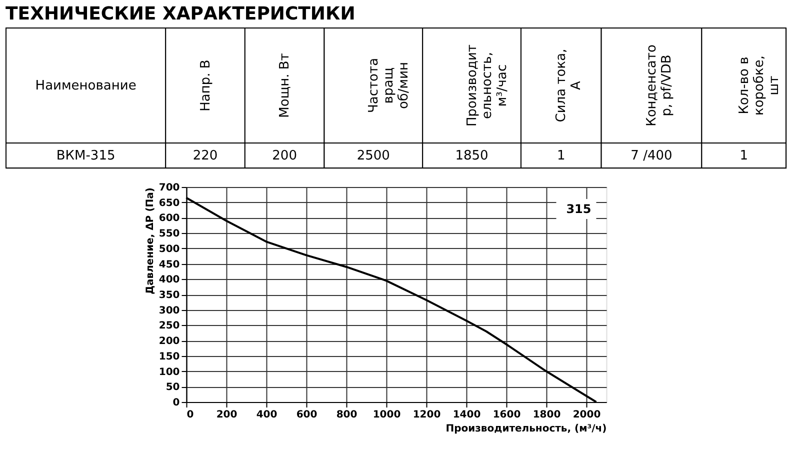 The width and height of the screenshot is (800, 466). I want to click on y-tick-label: 550, so click(169, 234).